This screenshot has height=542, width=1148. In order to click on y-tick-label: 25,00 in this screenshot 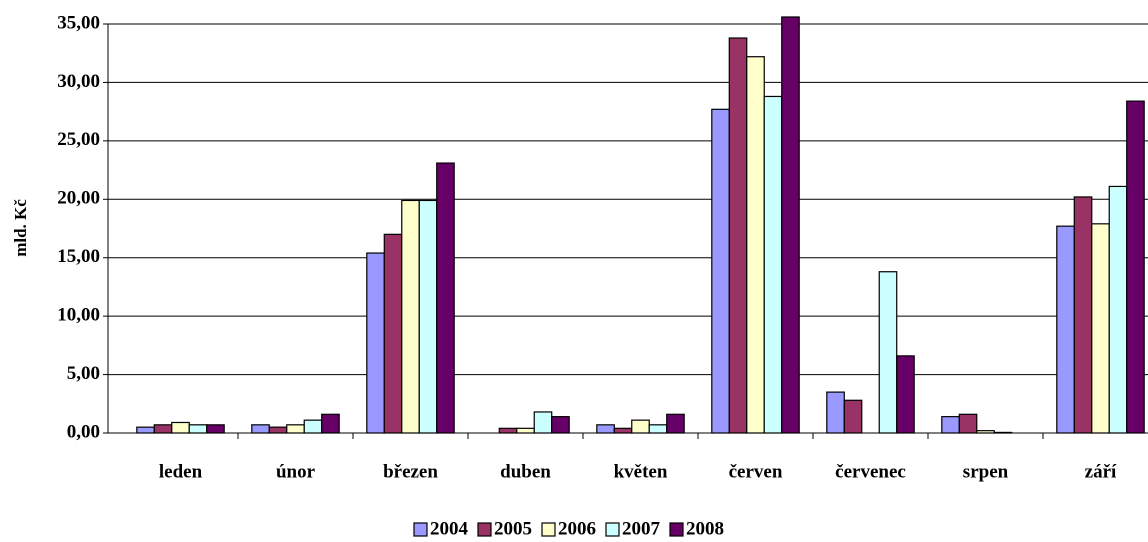, I will do `click(78, 139)`.